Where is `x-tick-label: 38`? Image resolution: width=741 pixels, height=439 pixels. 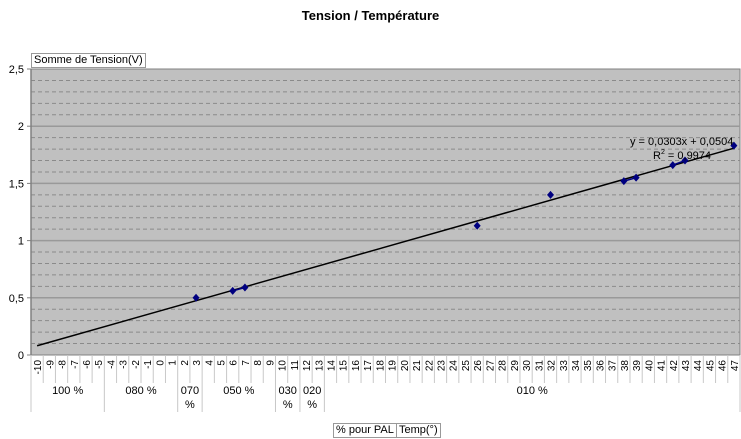 x-tick-label: 38 is located at coordinates (625, 366).